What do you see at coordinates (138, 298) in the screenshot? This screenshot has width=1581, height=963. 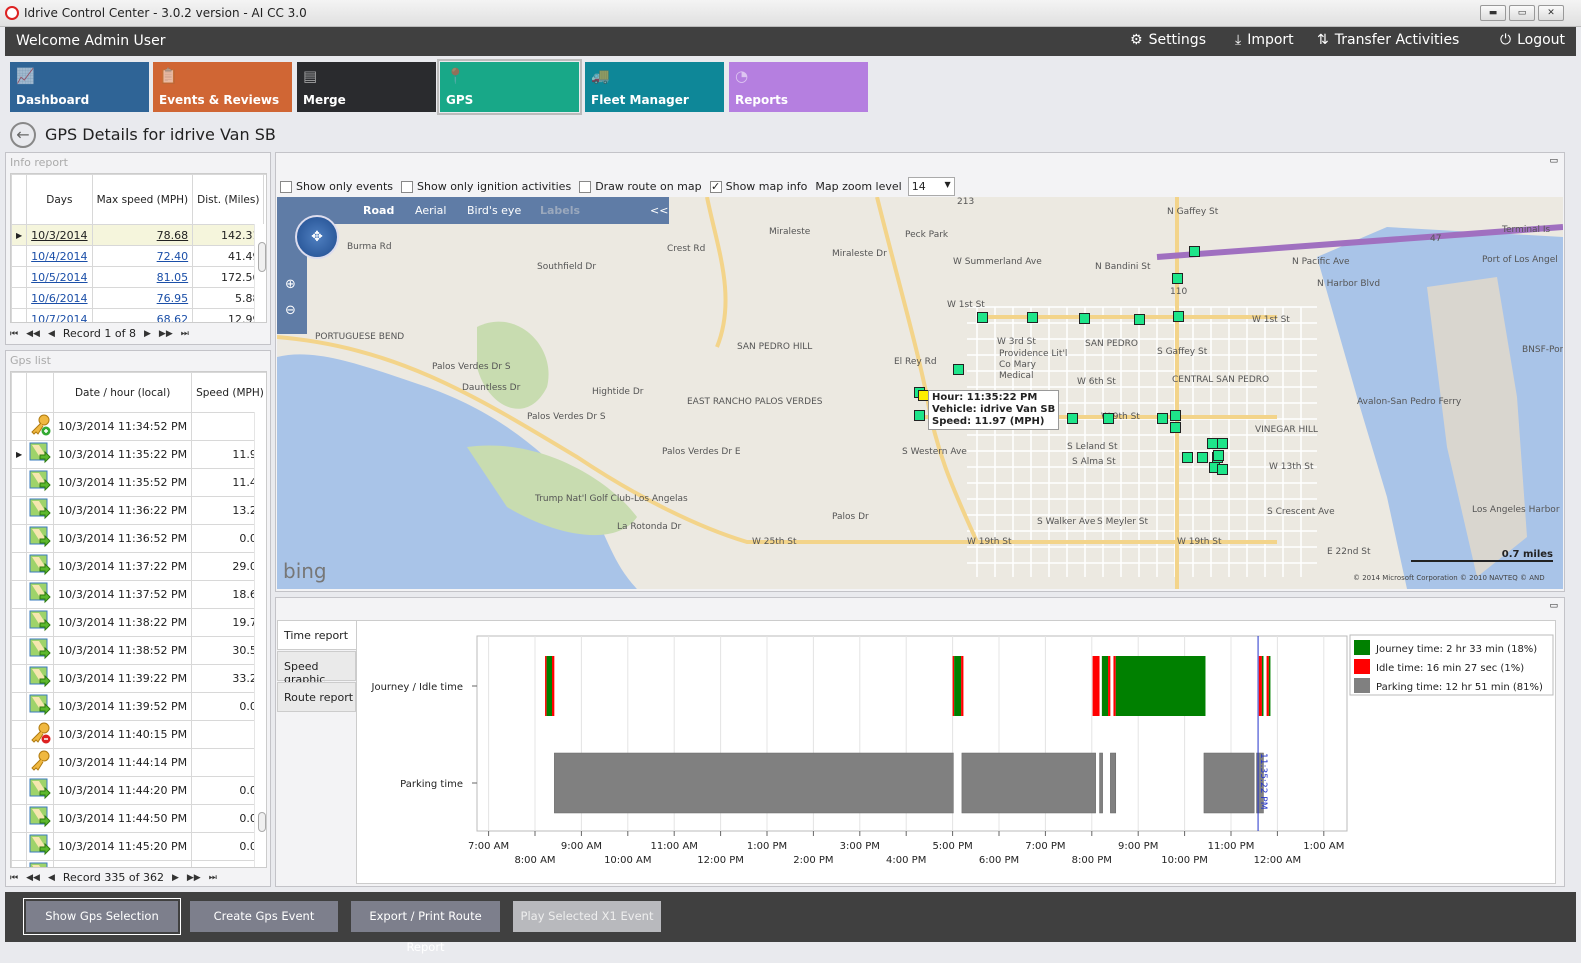 I see `table-row: 10/6/2014 76.95 5.88` at bounding box center [138, 298].